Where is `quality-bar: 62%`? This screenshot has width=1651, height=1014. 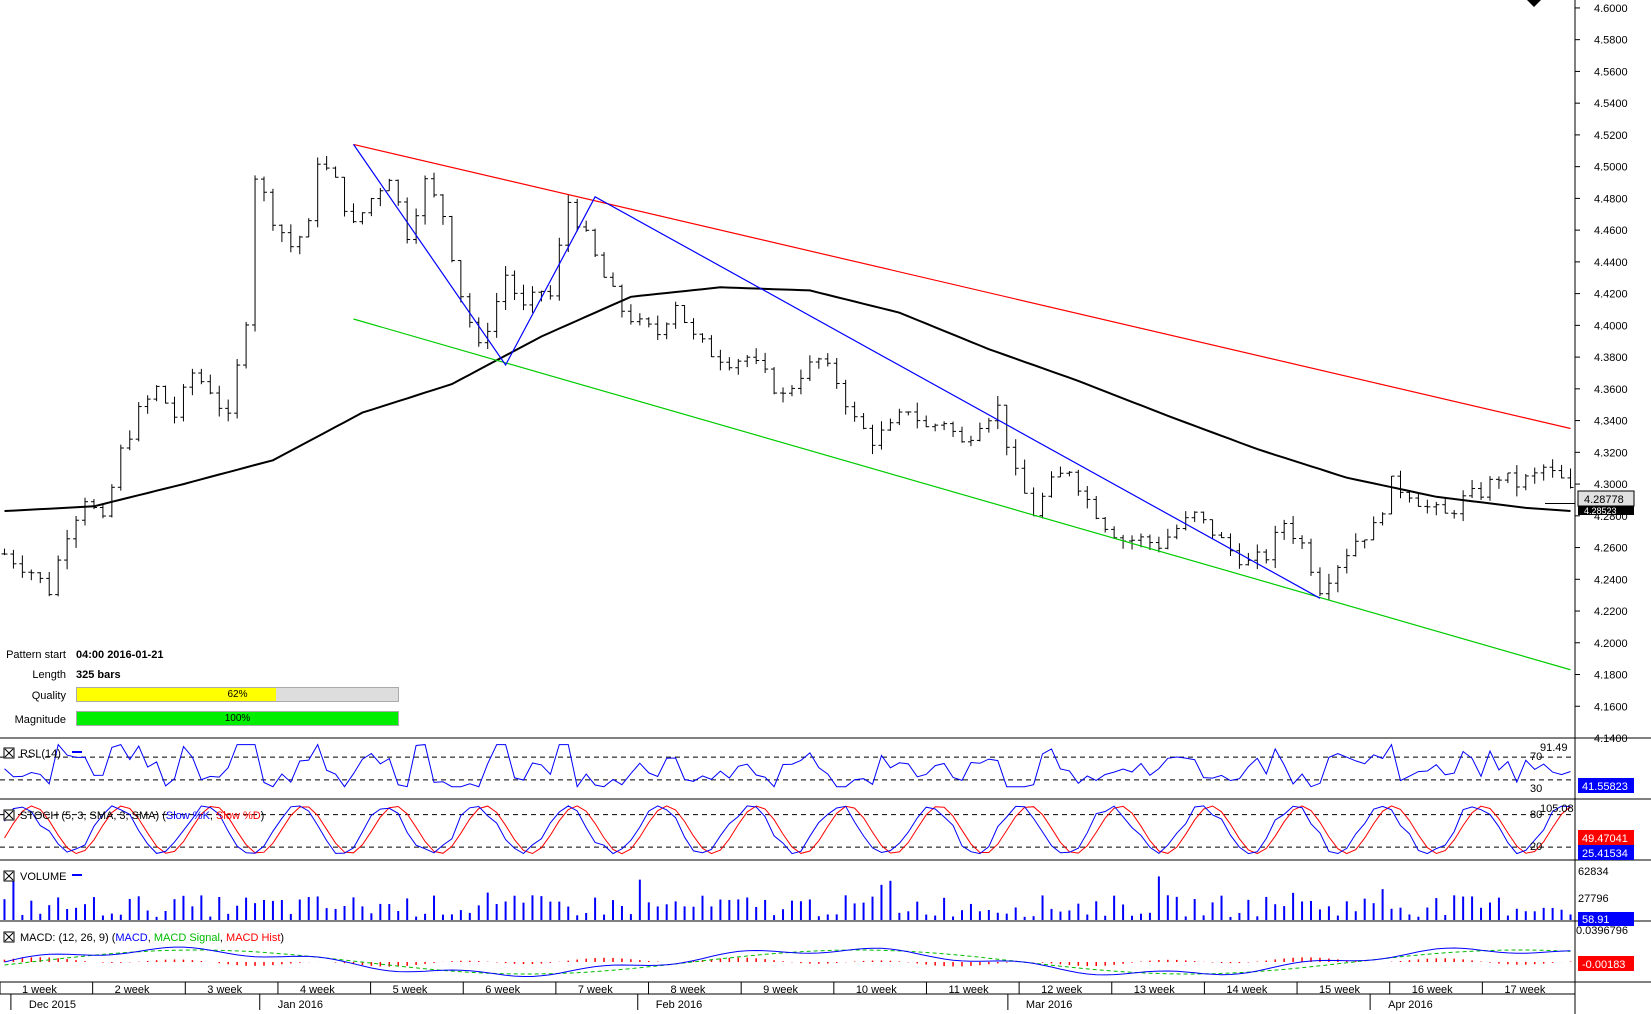 quality-bar: 62% is located at coordinates (237, 694).